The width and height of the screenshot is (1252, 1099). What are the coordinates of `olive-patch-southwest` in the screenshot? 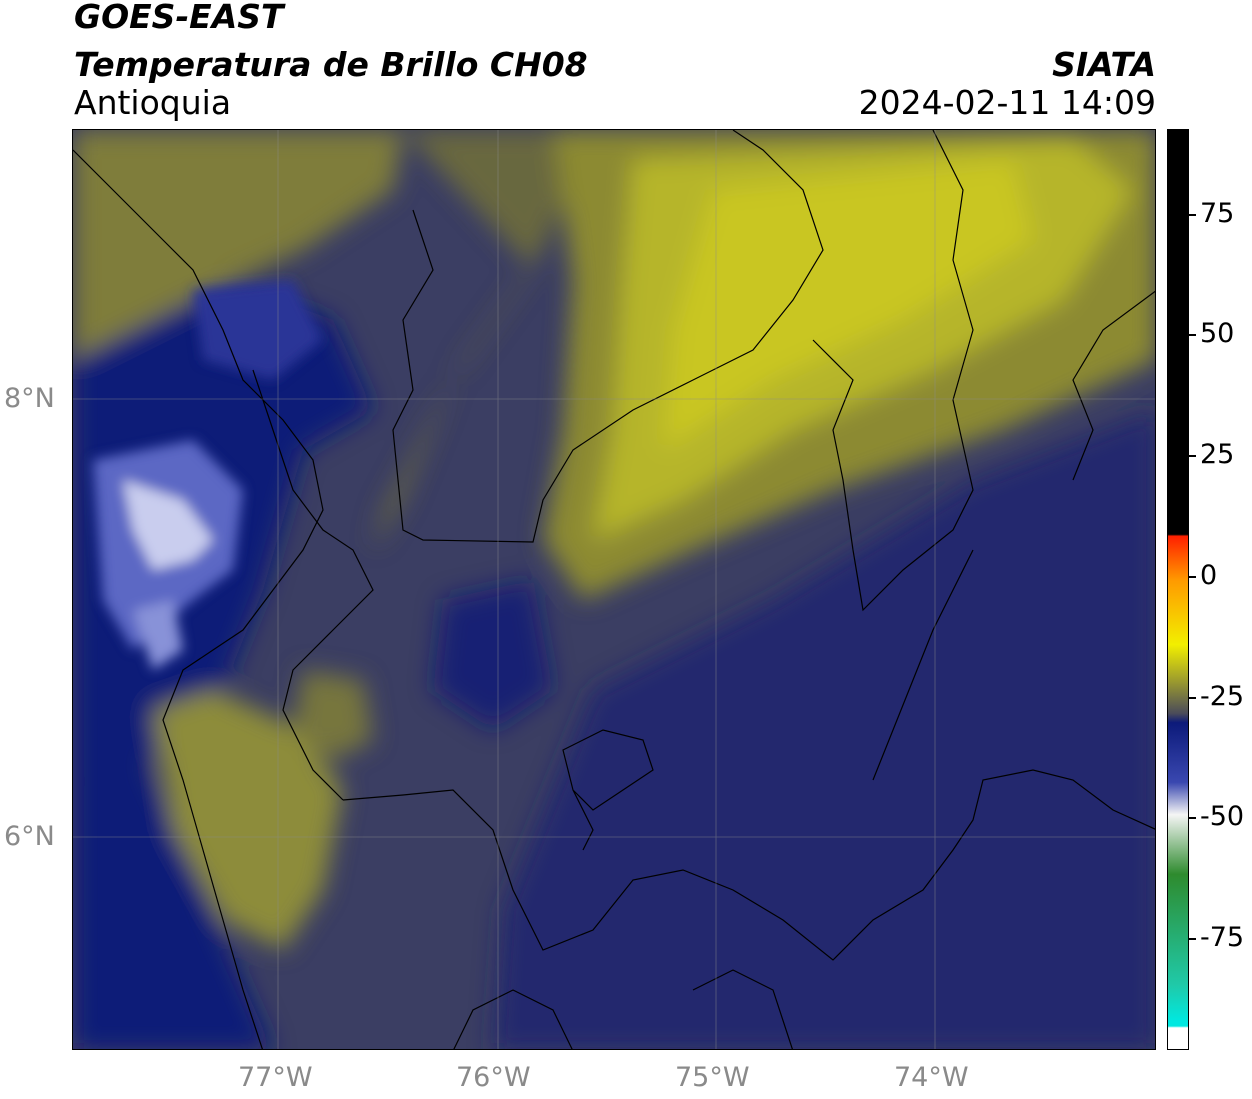 It's located at (248, 820).